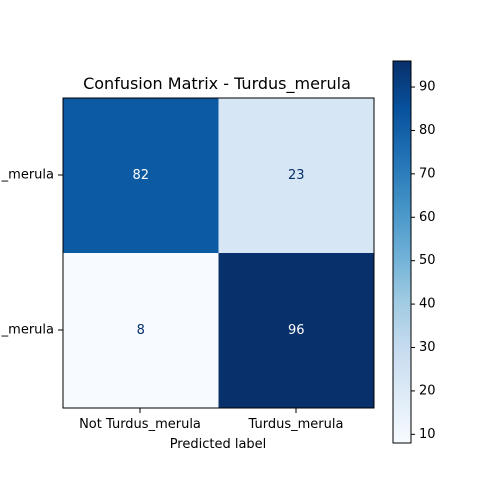 Image resolution: width=500 pixels, height=500 pixels. Describe the element at coordinates (427, 173) in the screenshot. I see `colorbar-tick-label: 70` at that location.